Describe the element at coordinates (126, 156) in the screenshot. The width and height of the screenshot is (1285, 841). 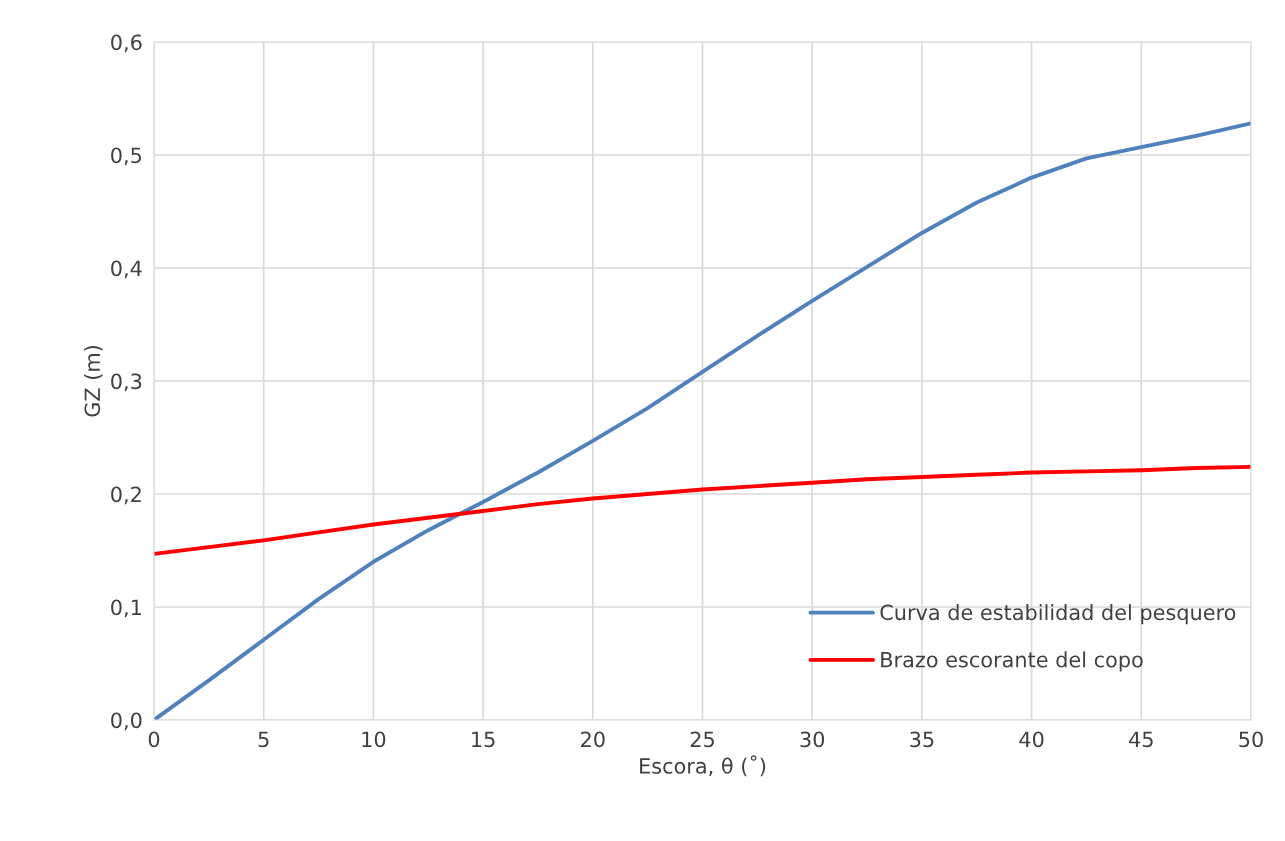
I see `y-tick-label: 0,5` at that location.